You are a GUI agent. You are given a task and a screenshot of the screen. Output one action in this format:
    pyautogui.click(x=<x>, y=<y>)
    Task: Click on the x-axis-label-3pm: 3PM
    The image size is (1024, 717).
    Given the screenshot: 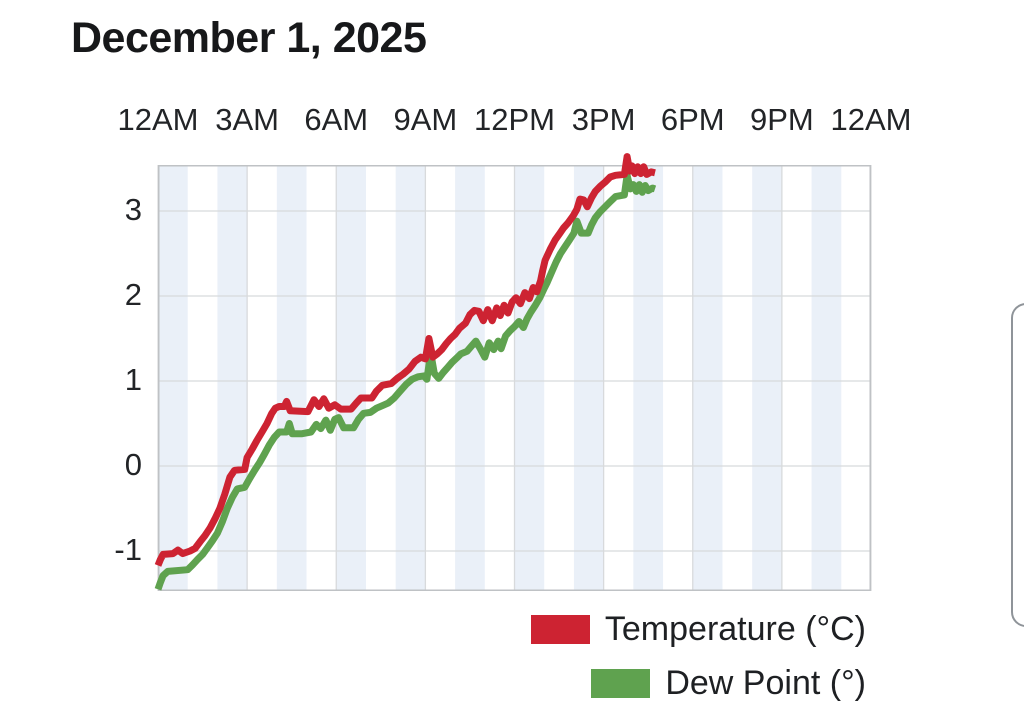 What is the action you would take?
    pyautogui.click(x=603, y=119)
    